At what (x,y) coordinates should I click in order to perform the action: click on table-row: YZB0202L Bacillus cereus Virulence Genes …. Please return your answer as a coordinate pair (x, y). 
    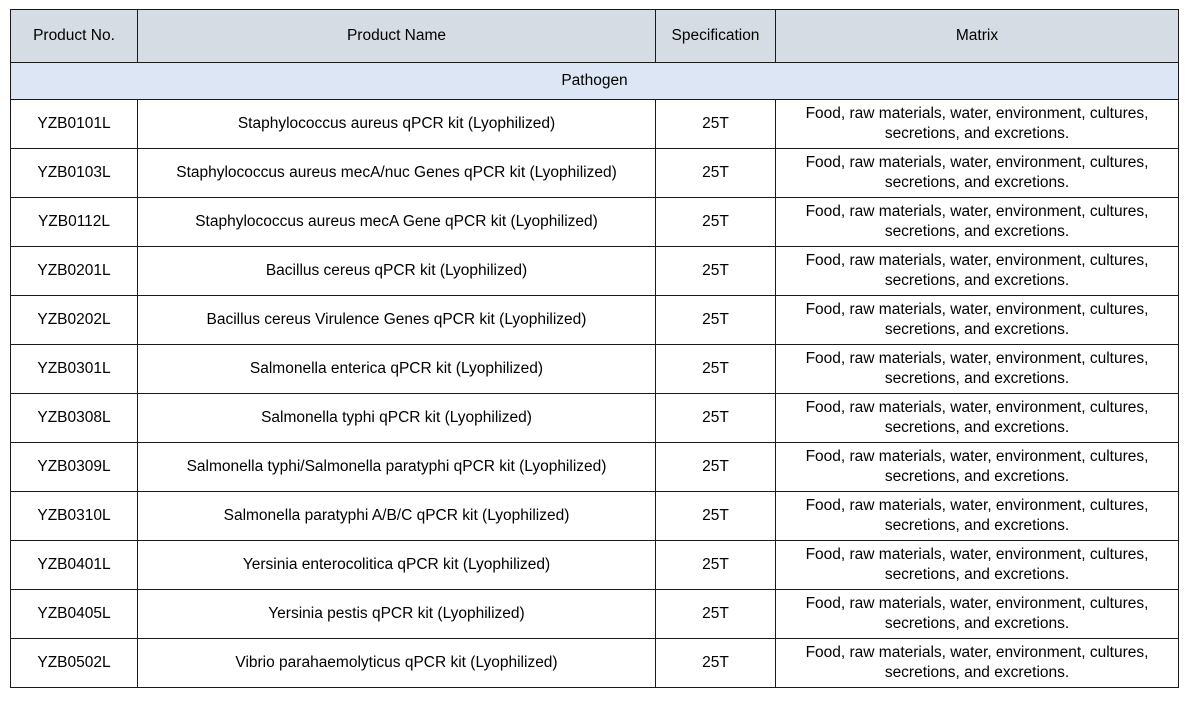
    Looking at the image, I should click on (594, 320).